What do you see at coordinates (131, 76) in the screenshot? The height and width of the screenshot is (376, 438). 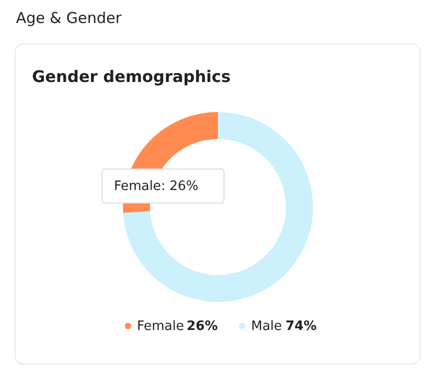 I see `chart-subtitle: Gender demographics` at bounding box center [131, 76].